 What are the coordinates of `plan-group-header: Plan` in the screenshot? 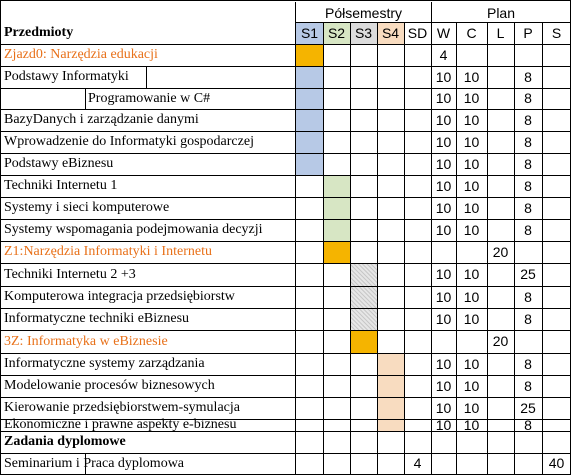 It's located at (501, 13).